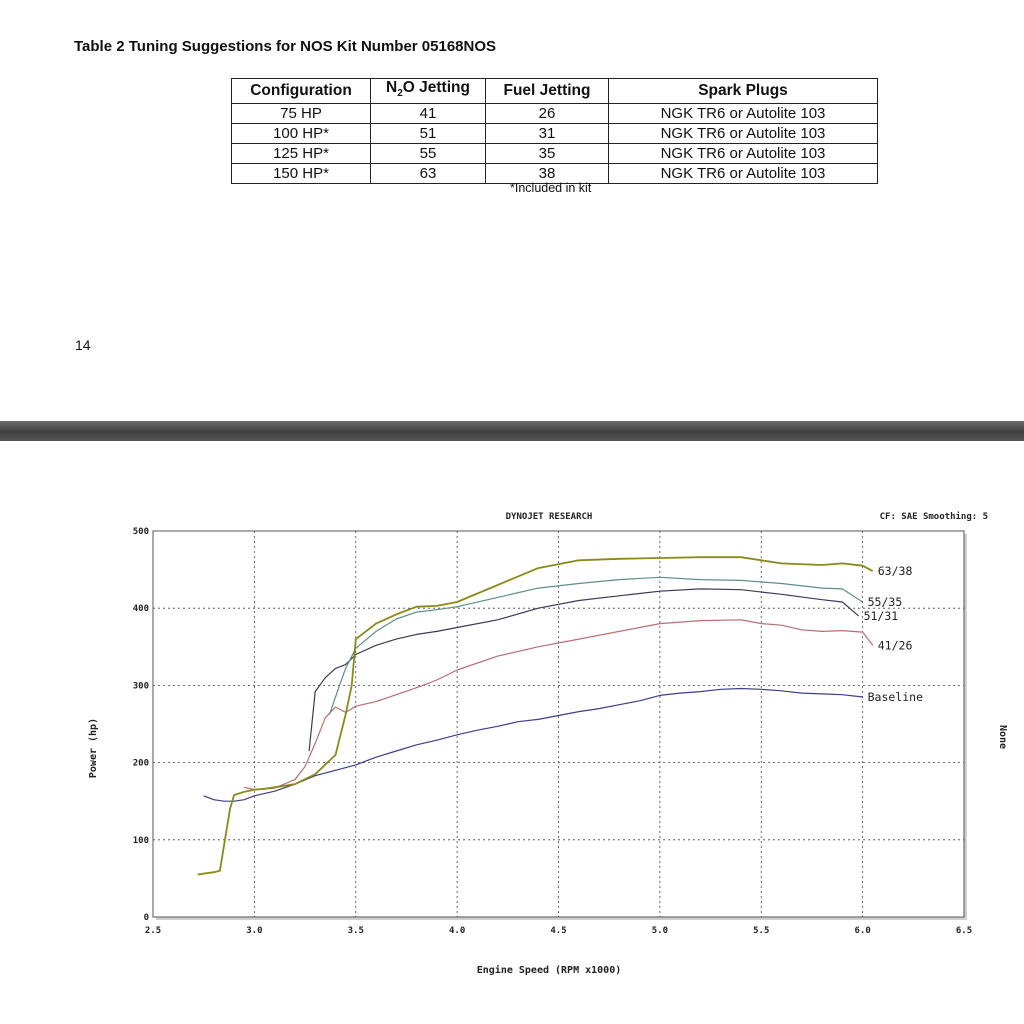 This screenshot has height=1024, width=1024. Describe the element at coordinates (301, 114) in the screenshot. I see `cell-configuration: 75 HP` at that location.